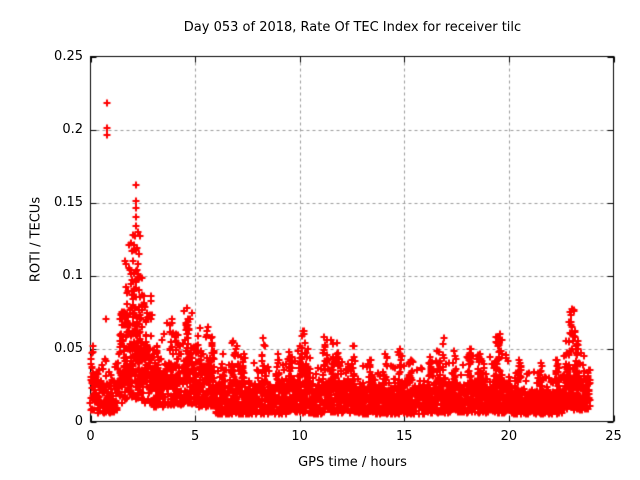 This screenshot has height=480, width=640. What do you see at coordinates (613, 436) in the screenshot?
I see `x-tick-label: 25` at bounding box center [613, 436].